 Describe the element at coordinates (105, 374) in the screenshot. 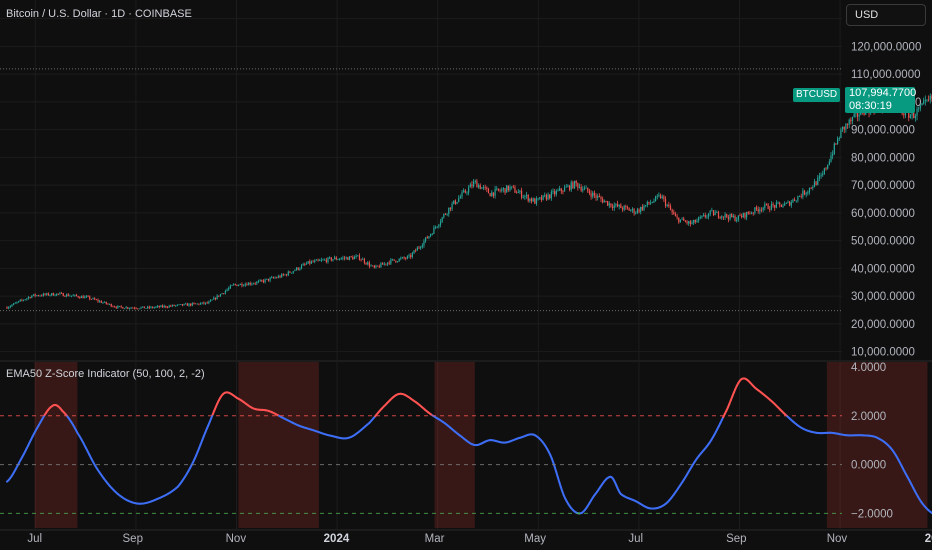

I see `indicator-title: EMA50 Z-Score Indicator (50, 100, 2, -2)` at that location.